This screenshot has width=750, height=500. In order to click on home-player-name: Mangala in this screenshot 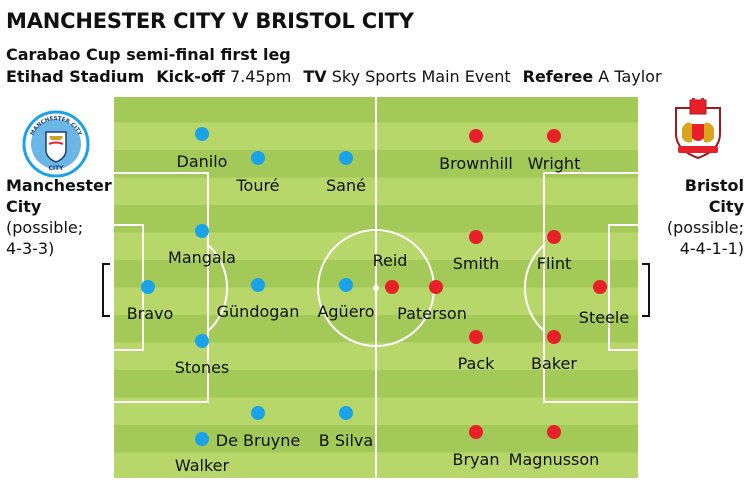, I will do `click(202, 257)`.